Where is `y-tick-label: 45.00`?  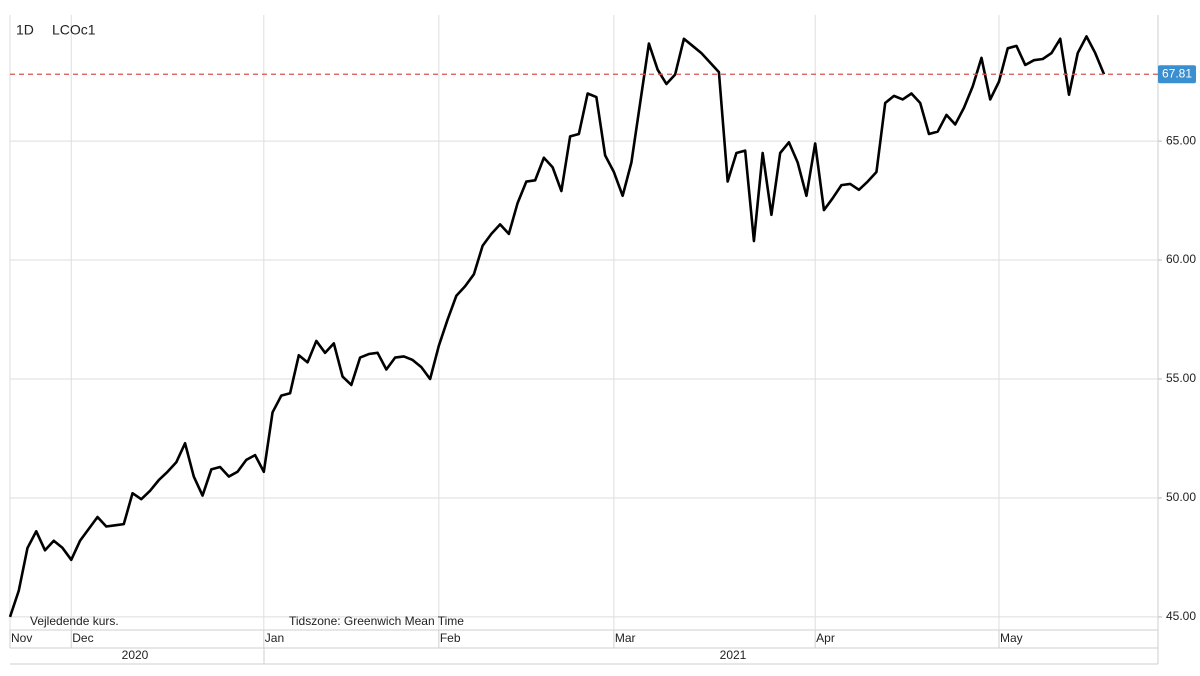 y-tick-label: 45.00 is located at coordinates (1181, 616).